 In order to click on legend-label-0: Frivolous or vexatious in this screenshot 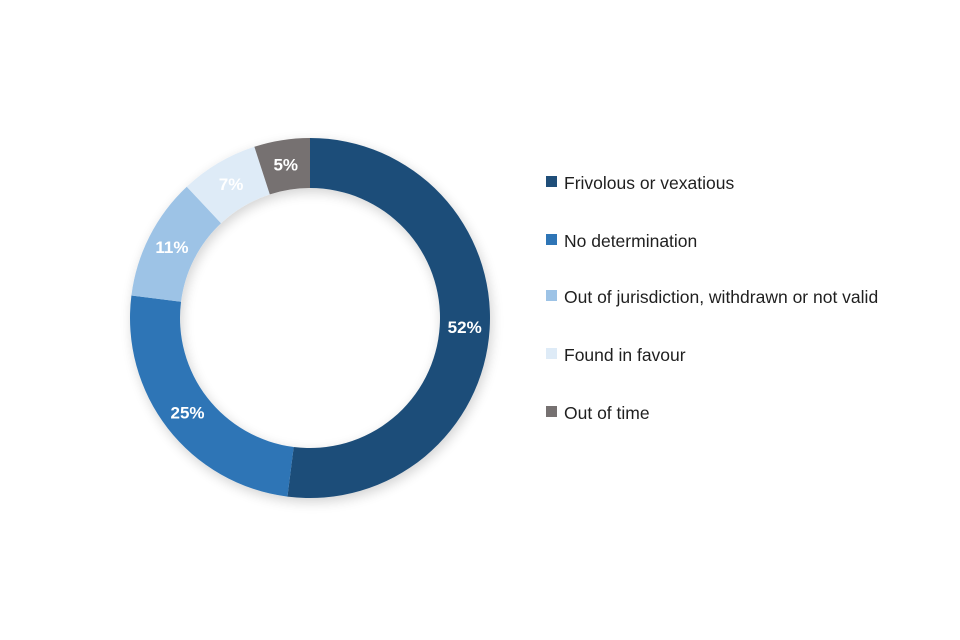, I will do `click(649, 183)`.